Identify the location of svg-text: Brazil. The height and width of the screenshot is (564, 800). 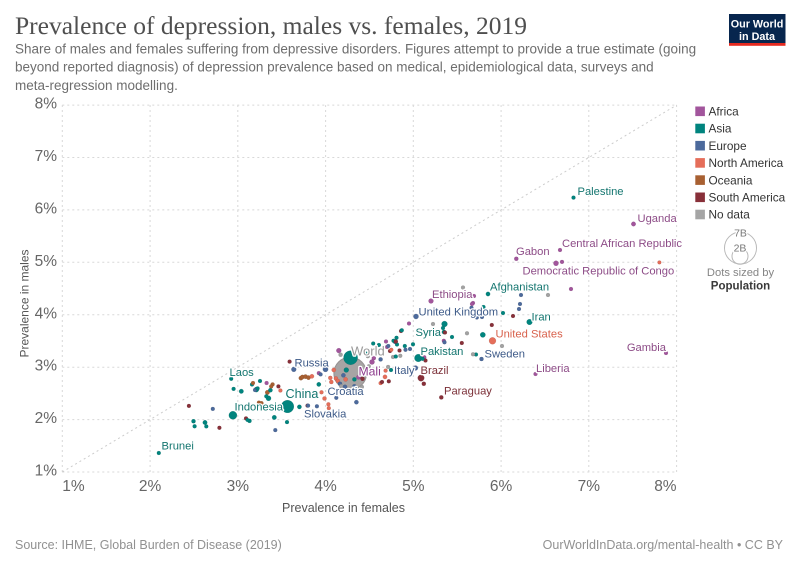
(435, 371).